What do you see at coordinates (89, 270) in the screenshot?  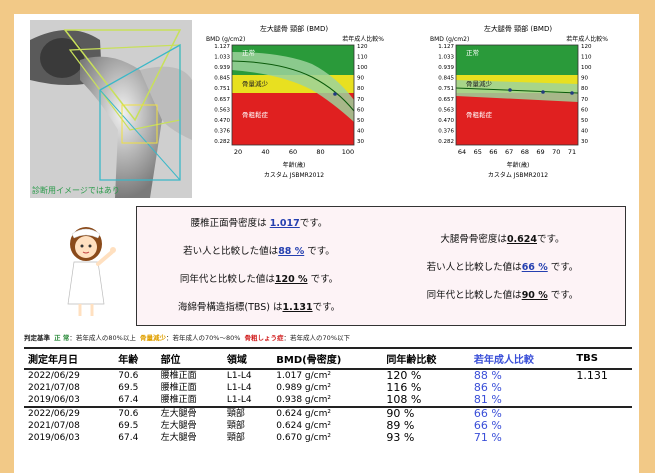 I see `nurse-illustration` at bounding box center [89, 270].